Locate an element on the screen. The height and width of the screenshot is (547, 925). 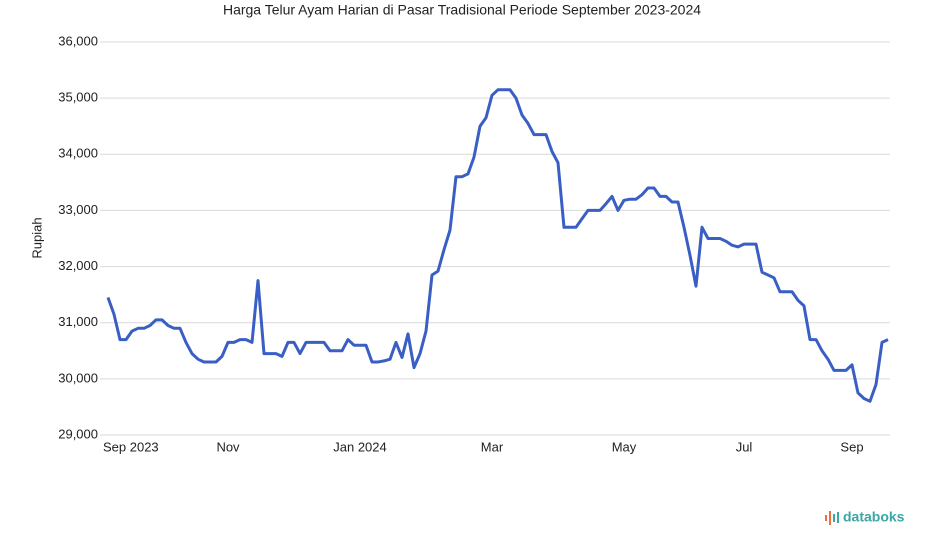
x-tick-label: Sep 2023 is located at coordinates (131, 446).